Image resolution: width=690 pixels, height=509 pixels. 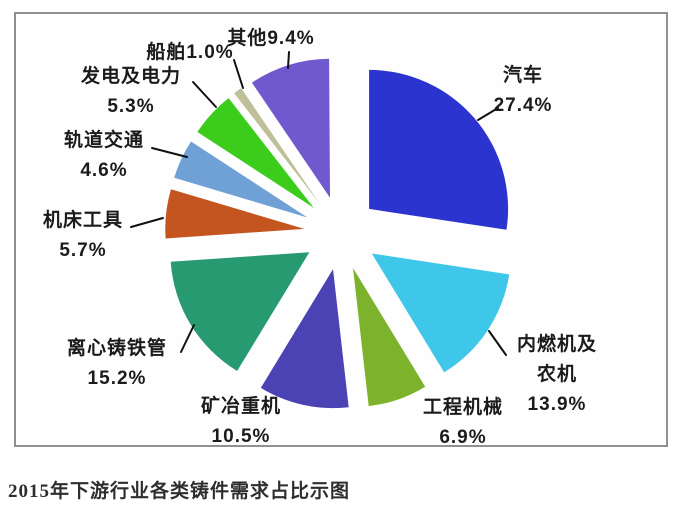 What do you see at coordinates (179, 491) in the screenshot?
I see `chart-caption: 2015年下游行业各类铸件需求占比示图` at bounding box center [179, 491].